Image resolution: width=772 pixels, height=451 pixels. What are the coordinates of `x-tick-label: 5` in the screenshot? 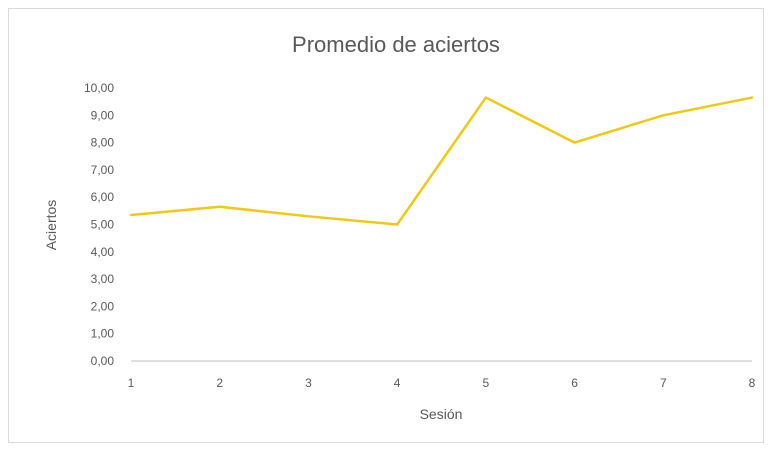 It's located at (486, 383).